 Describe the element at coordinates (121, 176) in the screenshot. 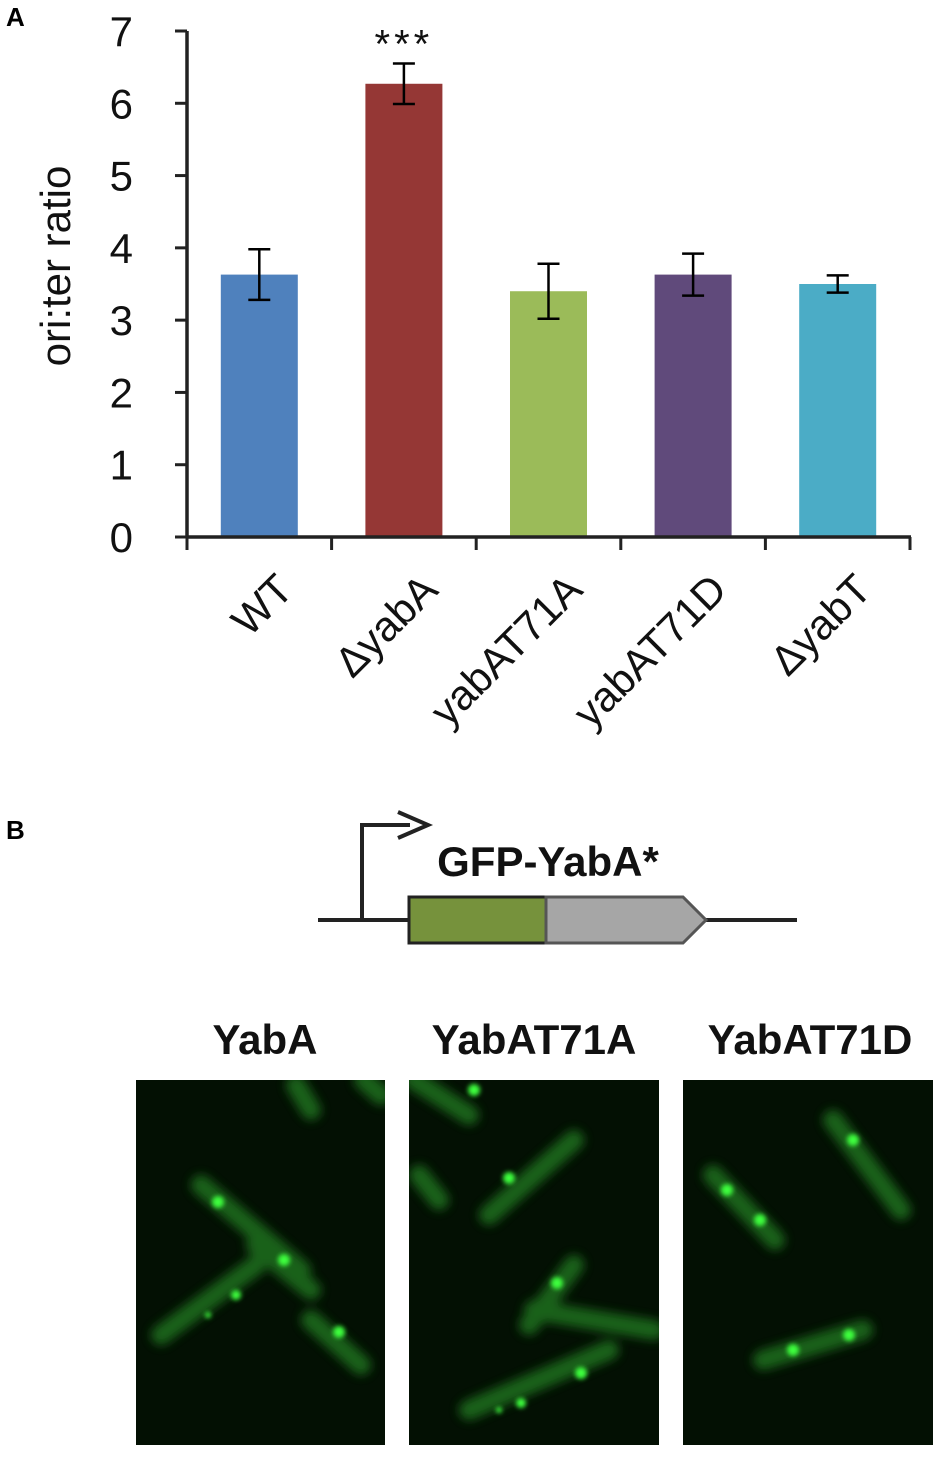

I see `y-tick-label: 5` at that location.